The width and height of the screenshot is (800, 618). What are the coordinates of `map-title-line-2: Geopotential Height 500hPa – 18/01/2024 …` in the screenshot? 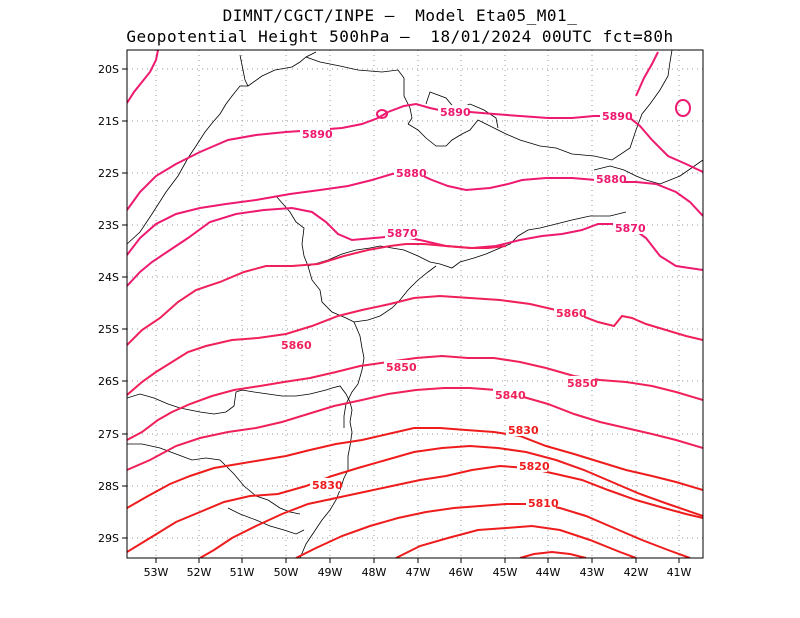 It's located at (400, 36).